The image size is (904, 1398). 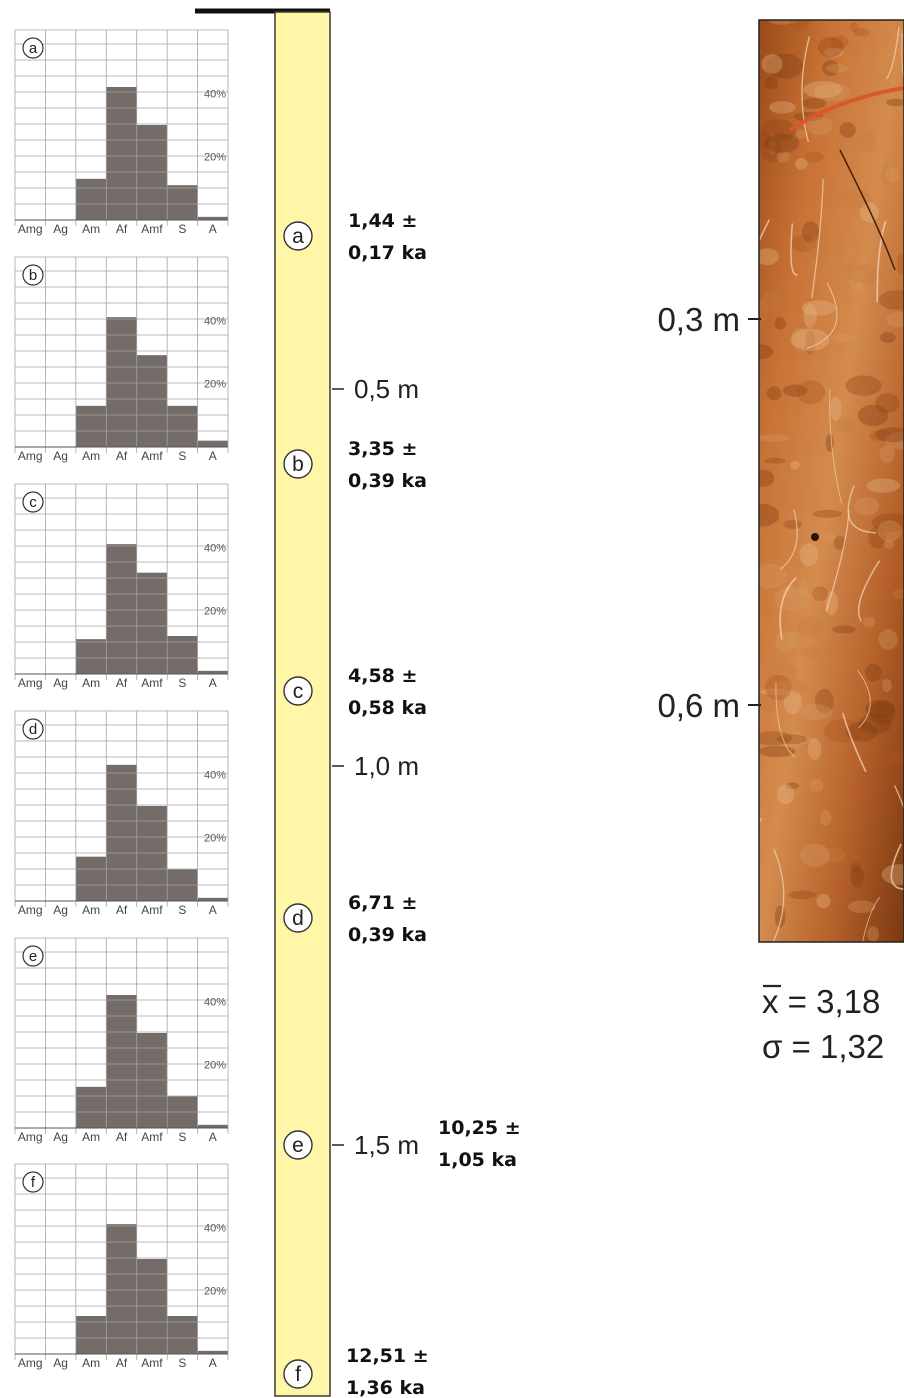 I want to click on age-value: 10,25 ±, so click(x=479, y=1128).